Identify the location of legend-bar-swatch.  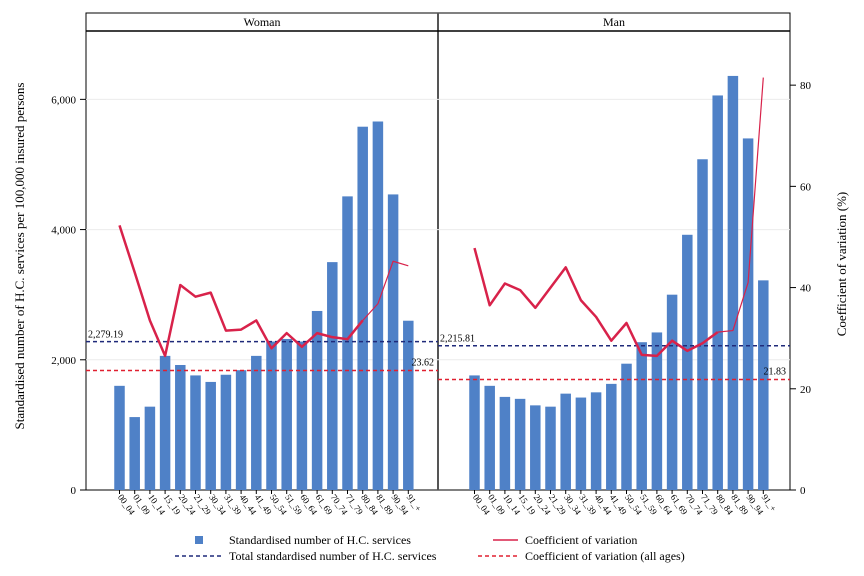
(199, 540).